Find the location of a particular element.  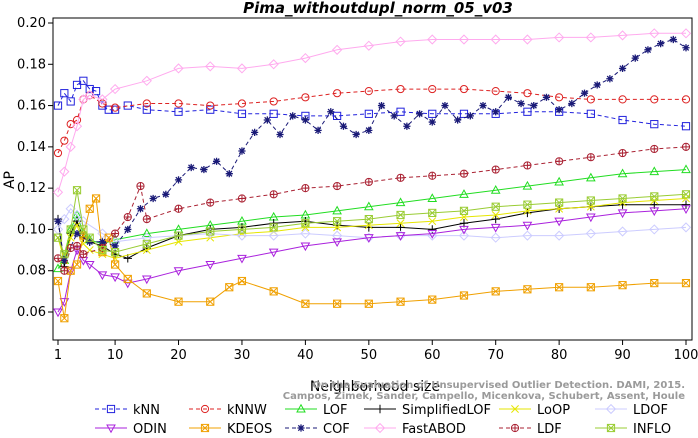

legend-marker-kdeos is located at coordinates (205, 428).